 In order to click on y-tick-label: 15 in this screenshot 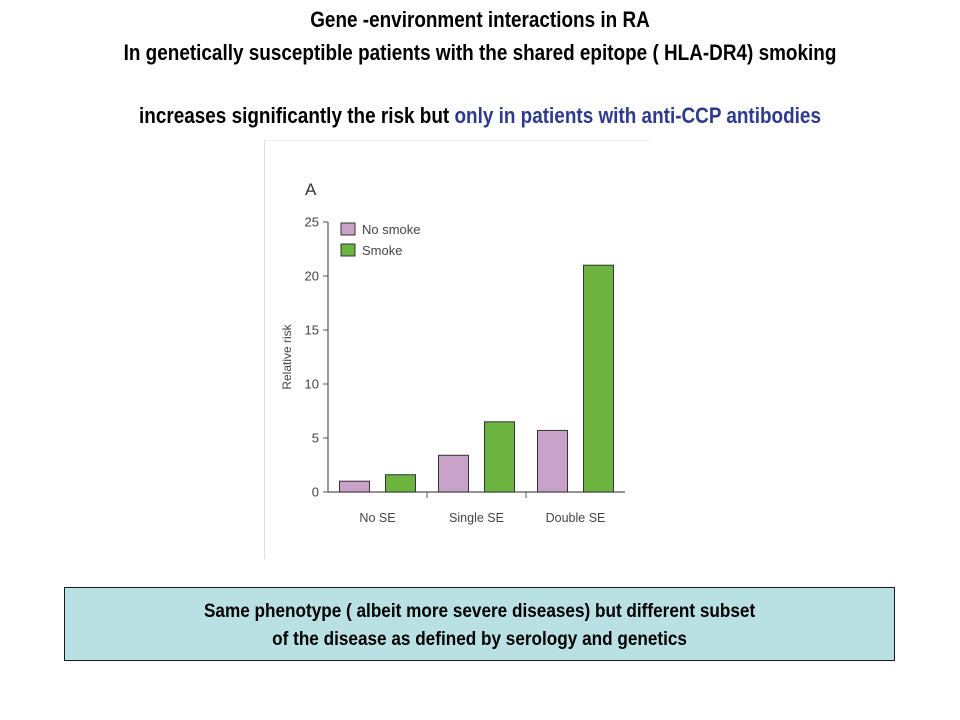, I will do `click(312, 330)`.